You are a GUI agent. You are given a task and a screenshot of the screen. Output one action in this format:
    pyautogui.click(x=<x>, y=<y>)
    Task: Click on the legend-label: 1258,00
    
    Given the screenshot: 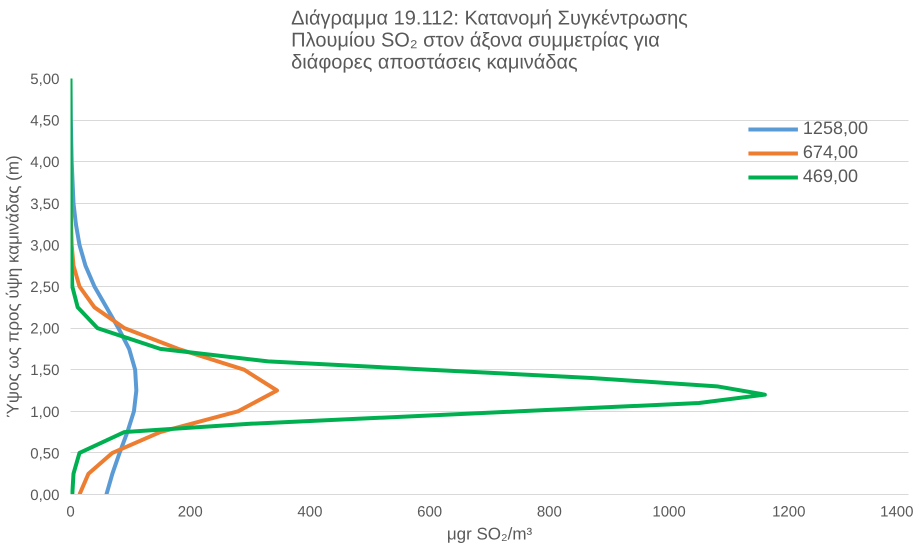 What is the action you would take?
    pyautogui.click(x=835, y=128)
    